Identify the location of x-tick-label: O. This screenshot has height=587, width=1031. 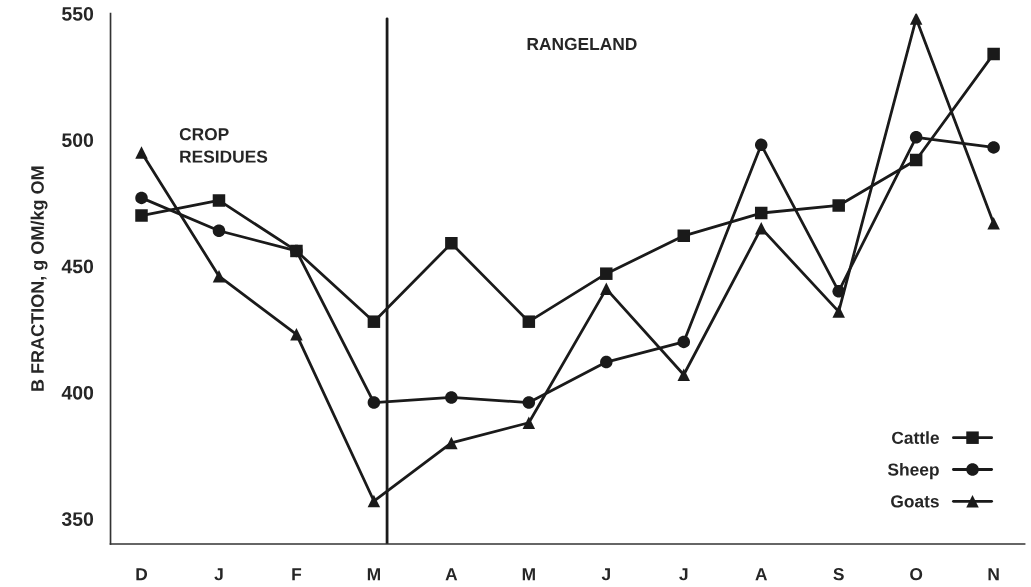
(916, 574).